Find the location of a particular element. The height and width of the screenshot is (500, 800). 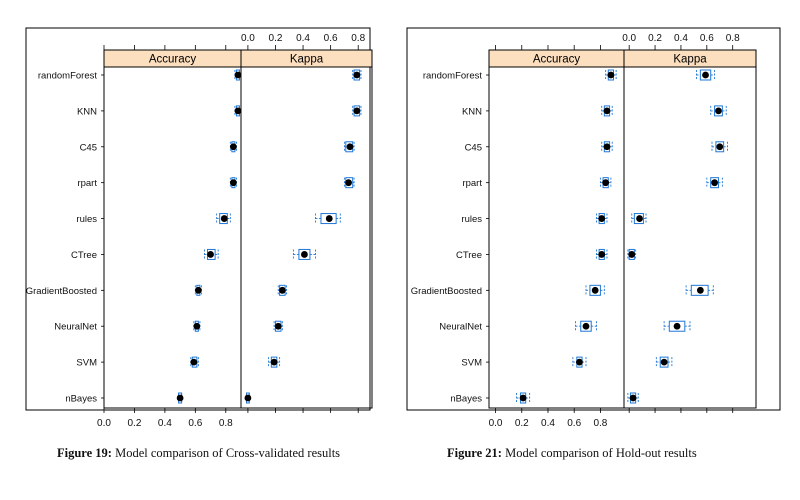

mark-svm is located at coordinates (664, 362).